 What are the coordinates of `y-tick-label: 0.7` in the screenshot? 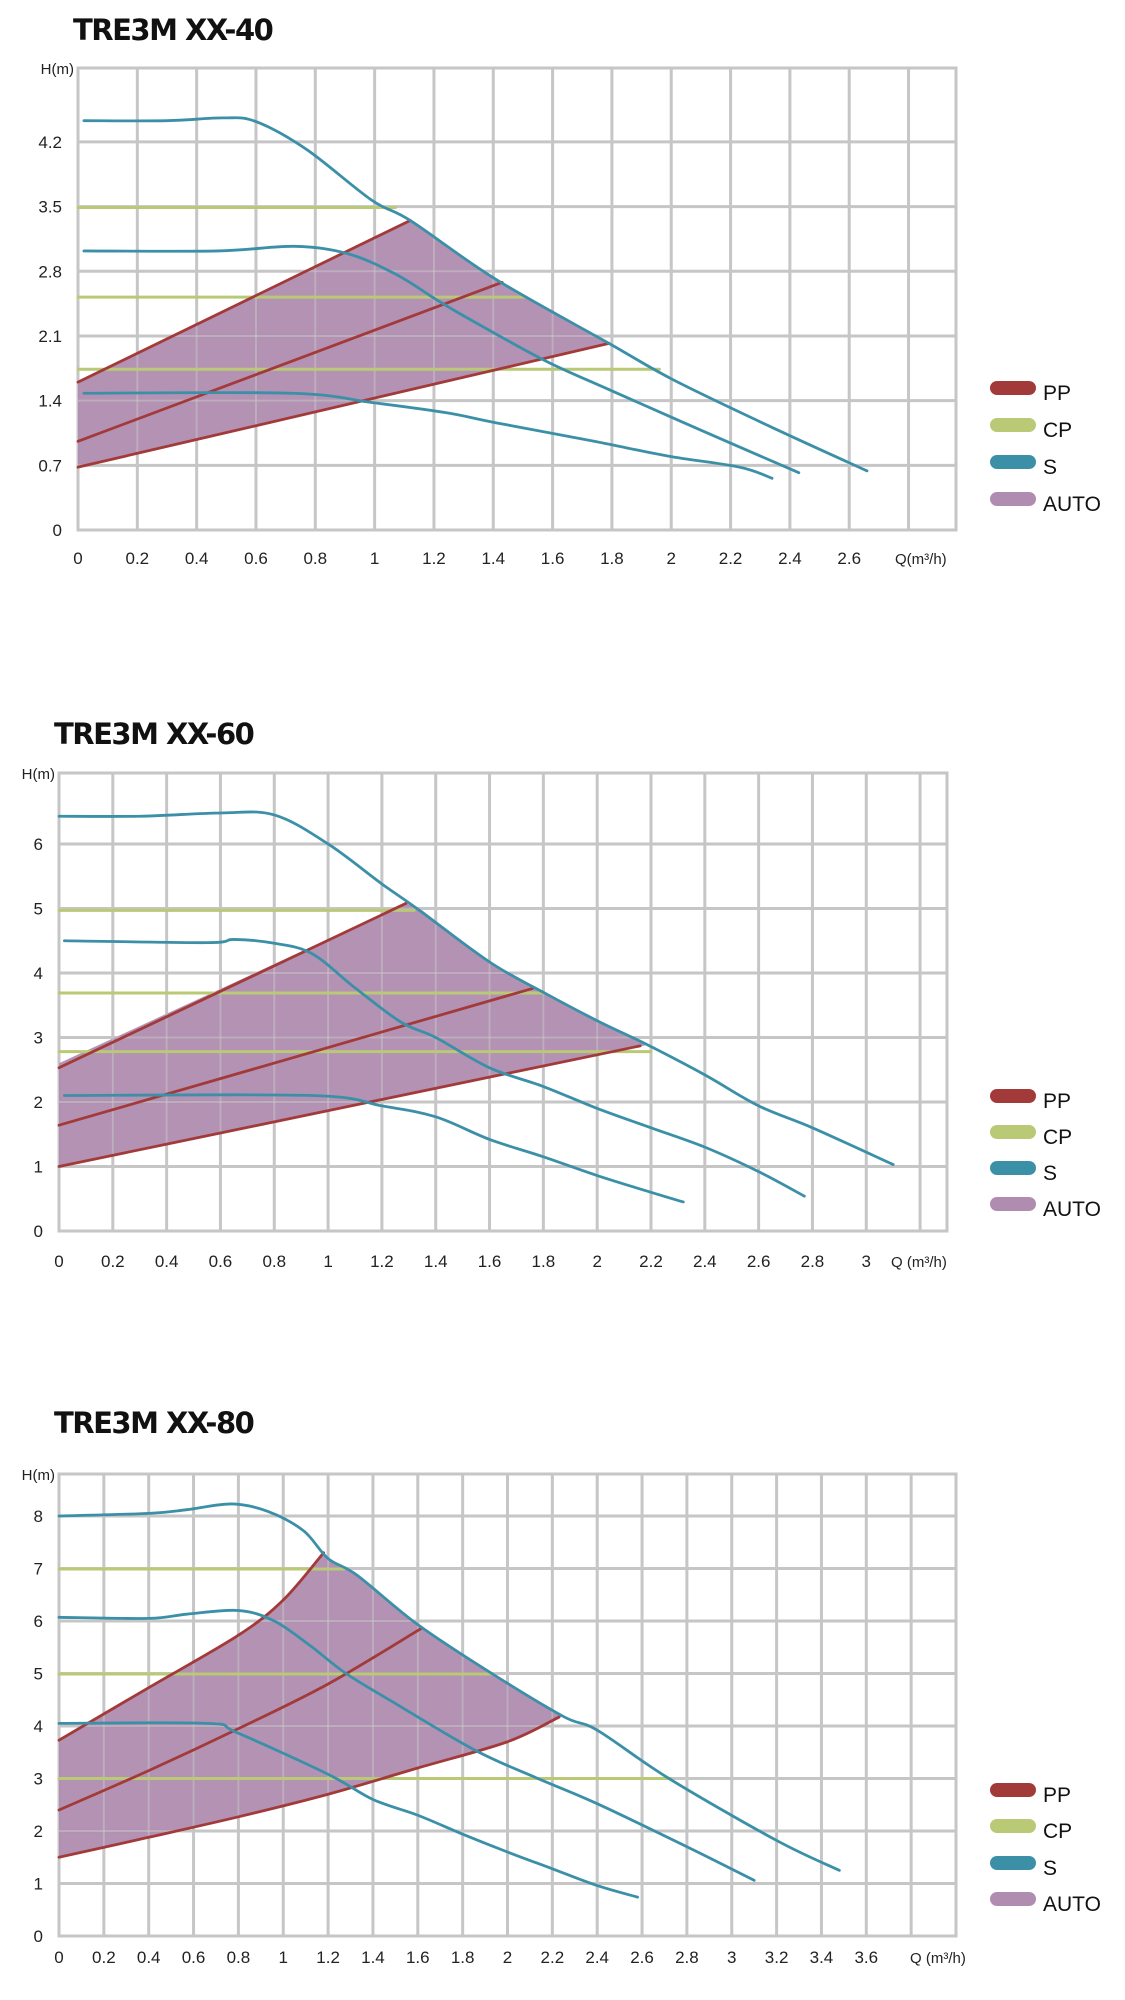 It's located at (50, 465).